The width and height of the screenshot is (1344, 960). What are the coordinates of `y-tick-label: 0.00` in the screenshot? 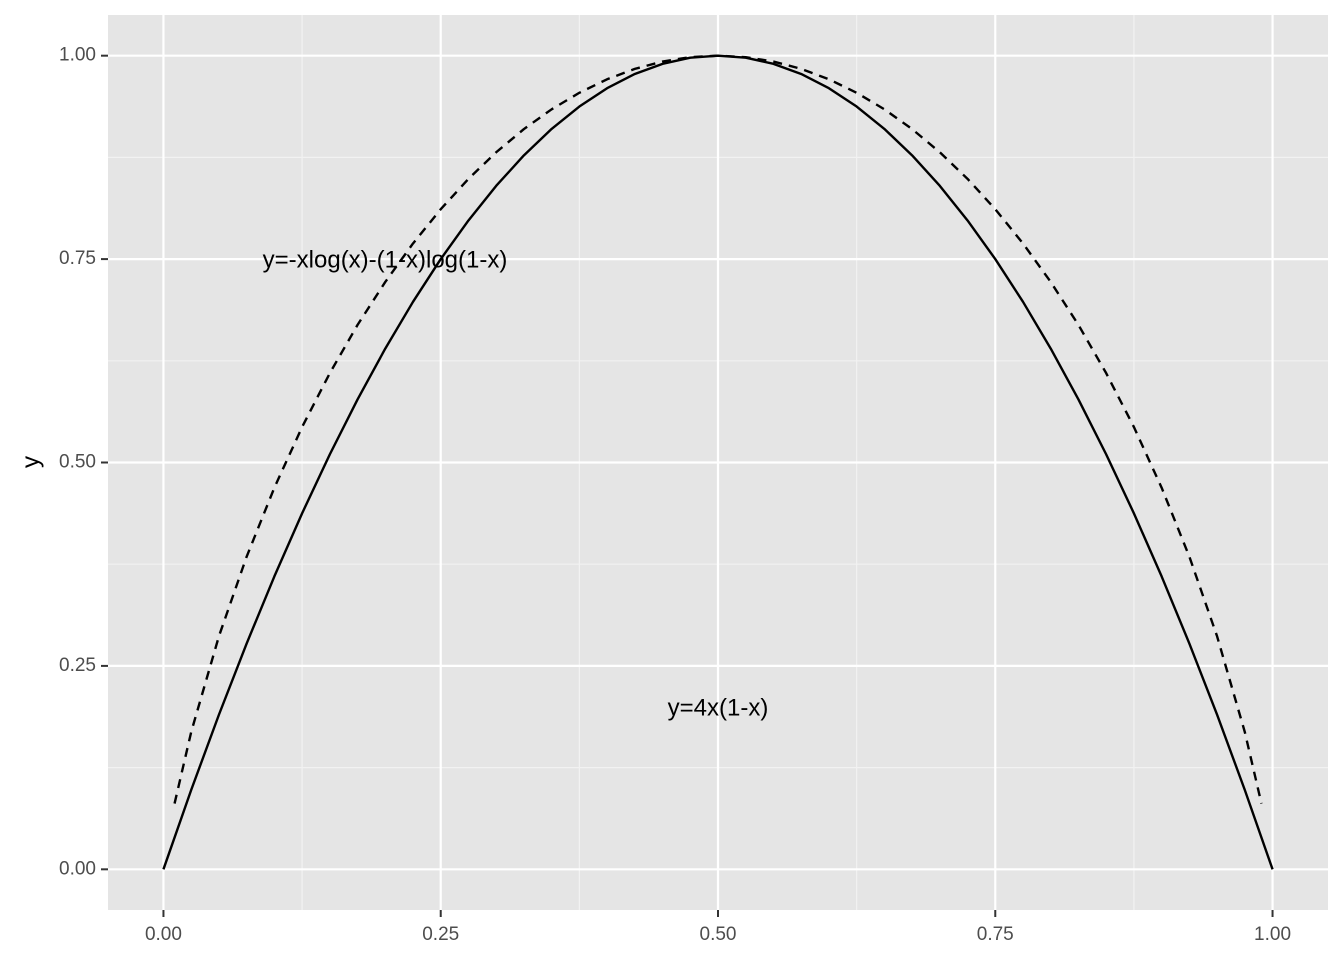 It's located at (77, 868).